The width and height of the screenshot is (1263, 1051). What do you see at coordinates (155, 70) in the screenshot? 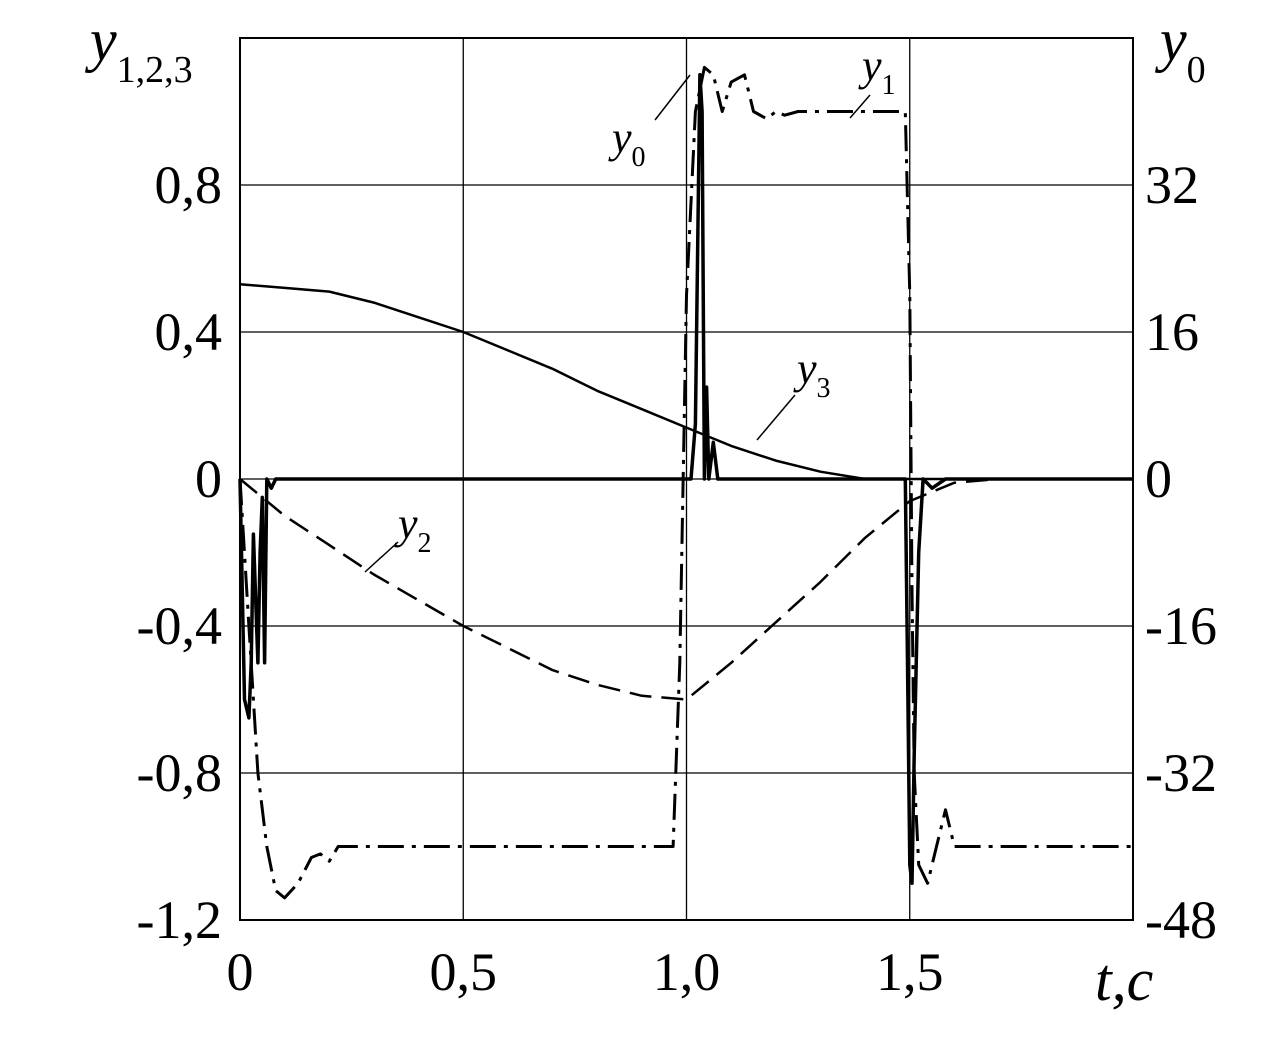
I see `y-left-axis-title-sub: 1,2,3` at bounding box center [155, 70].